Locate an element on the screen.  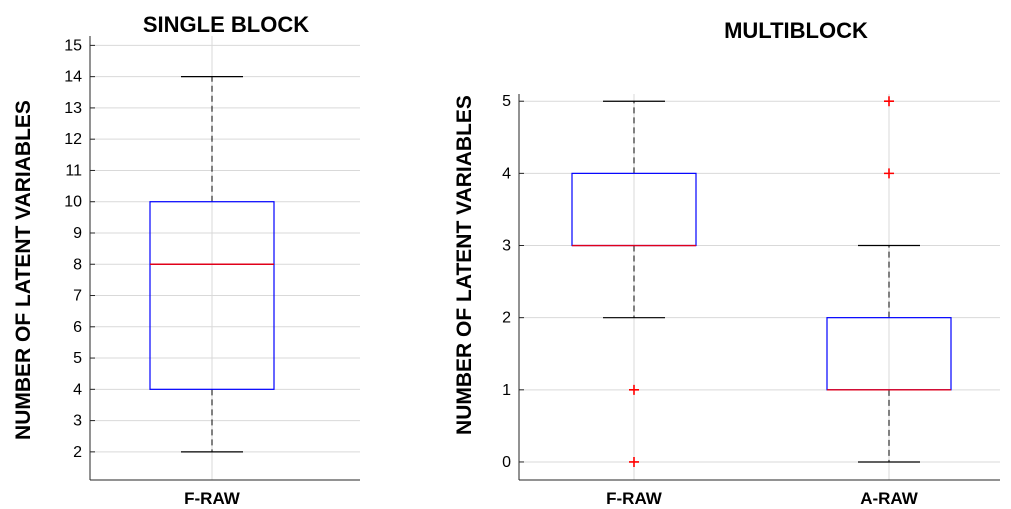
y-tick-label: 6 is located at coordinates (77, 327).